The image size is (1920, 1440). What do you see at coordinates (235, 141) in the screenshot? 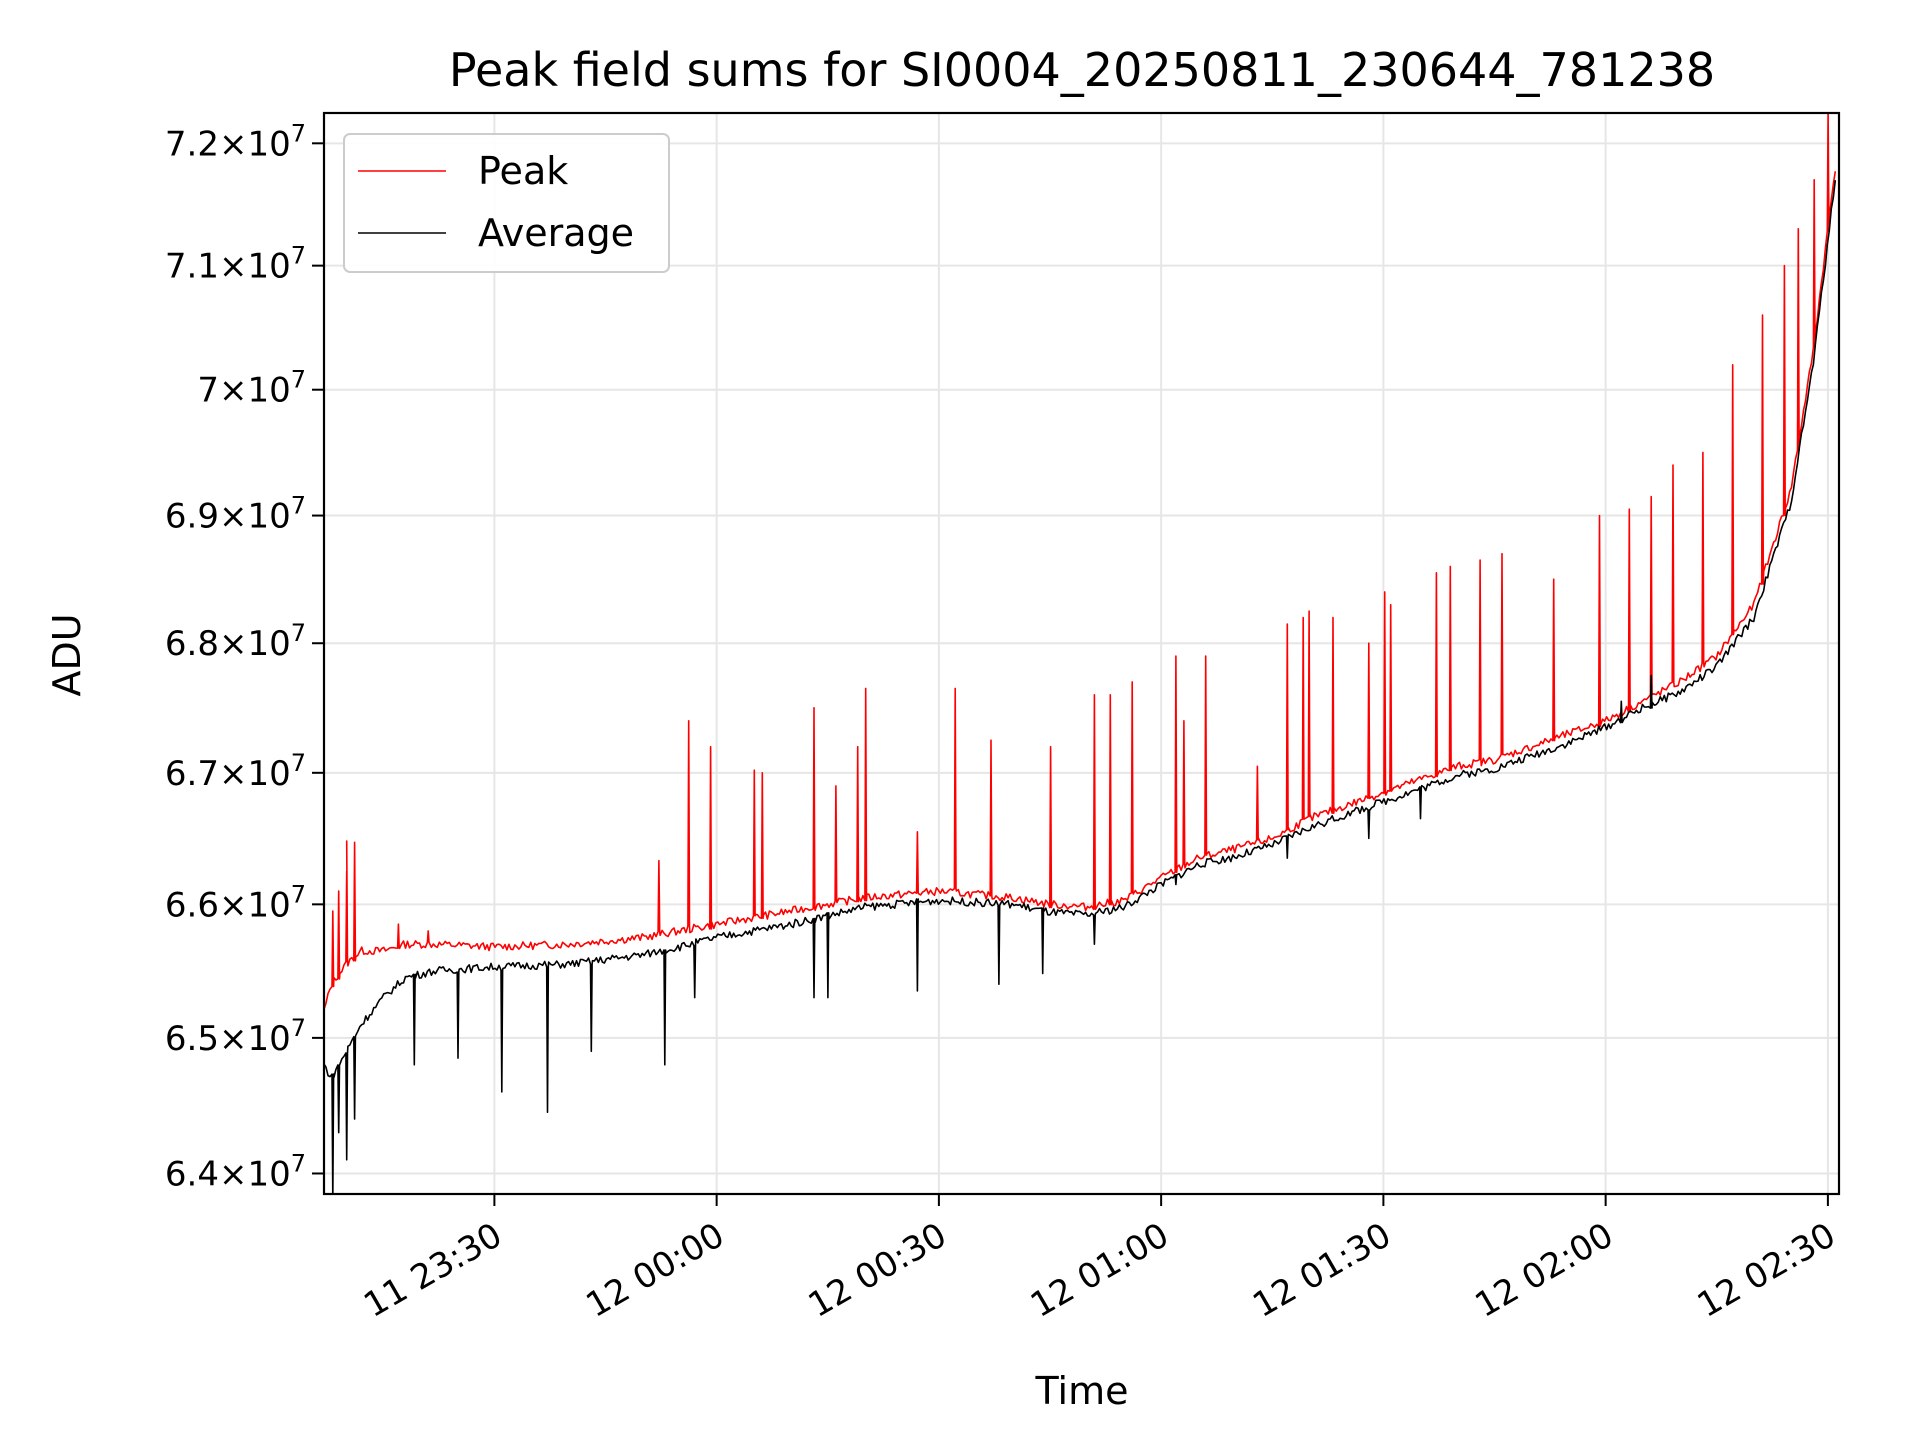
I see `y-tick-label: 7.2×107` at bounding box center [235, 141].